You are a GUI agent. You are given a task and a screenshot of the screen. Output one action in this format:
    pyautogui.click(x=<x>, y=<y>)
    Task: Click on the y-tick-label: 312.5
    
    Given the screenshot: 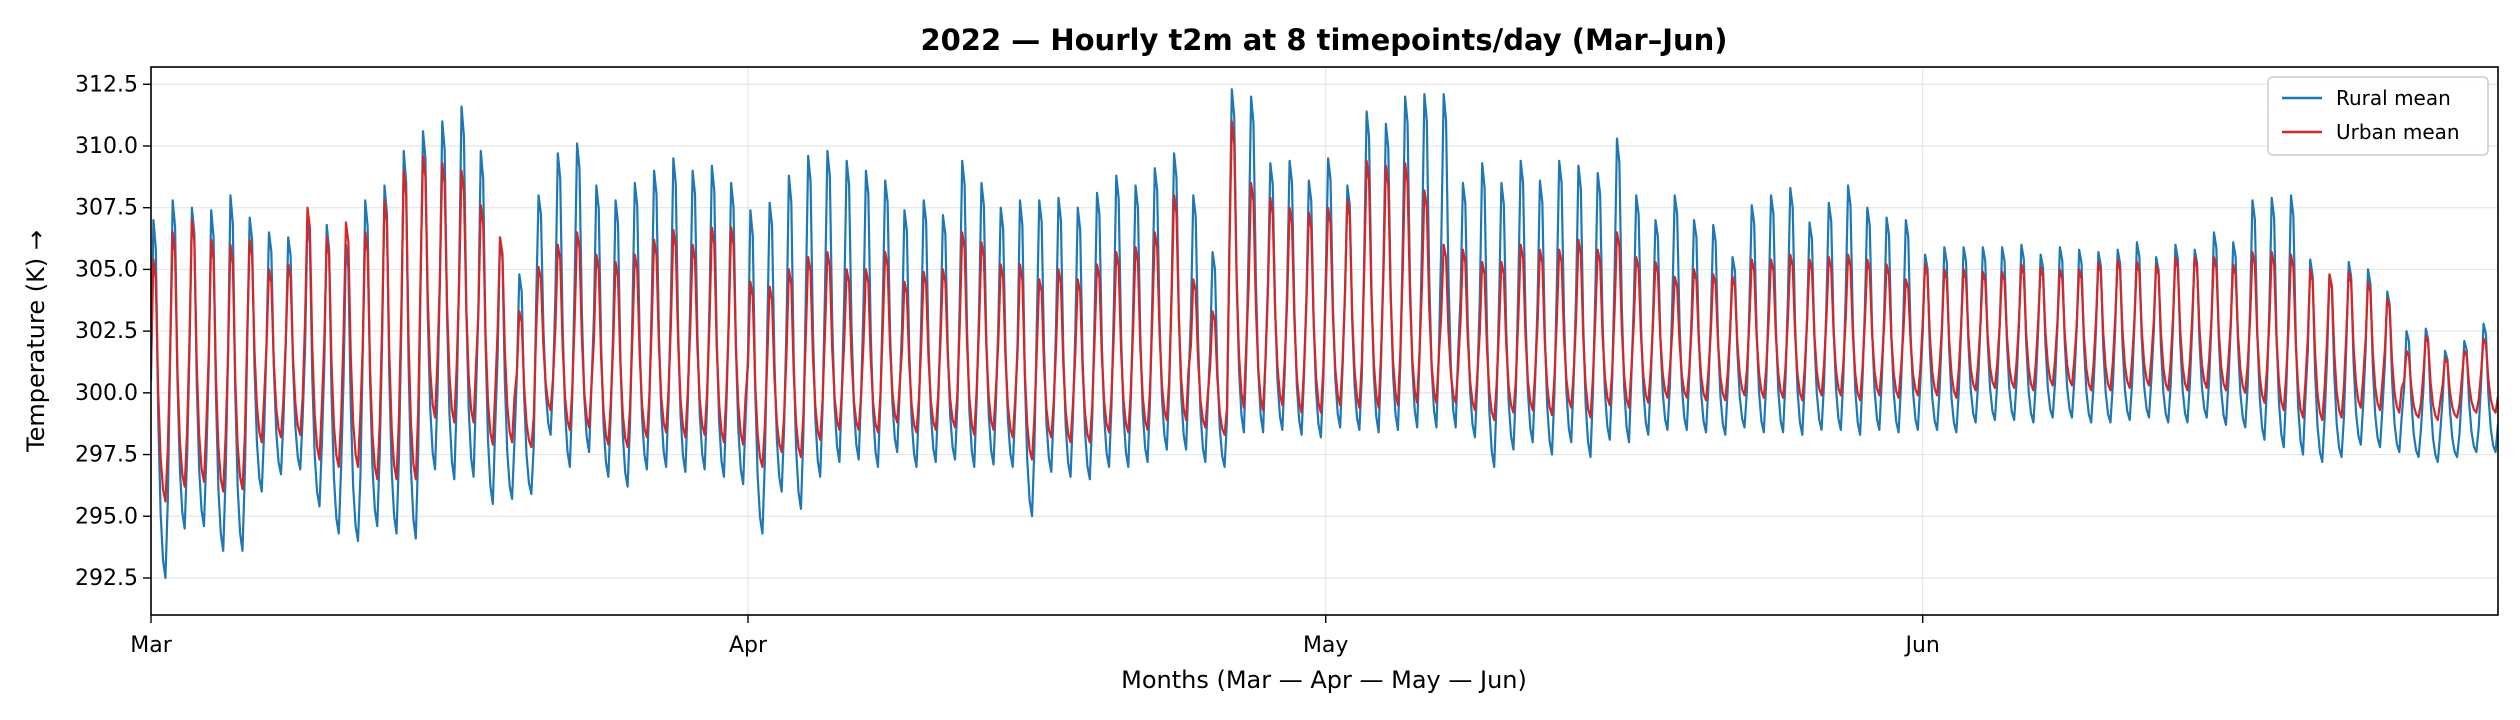 What is the action you would take?
    pyautogui.click(x=106, y=84)
    